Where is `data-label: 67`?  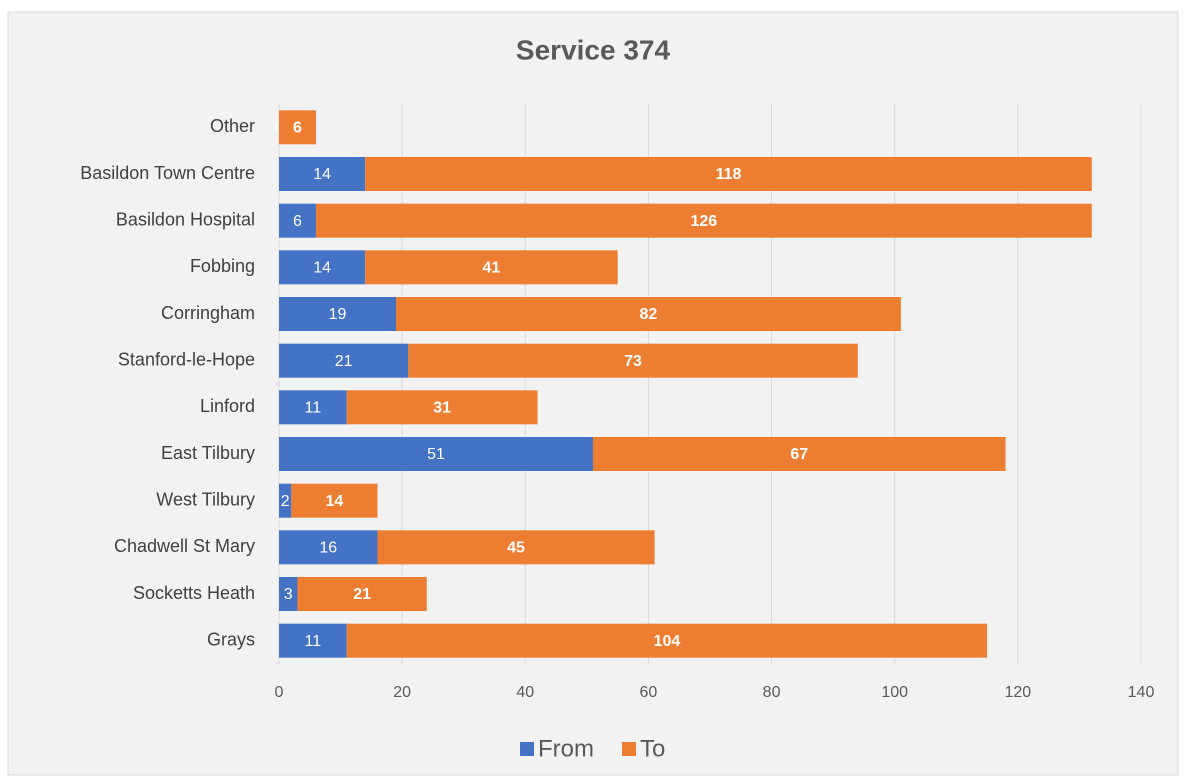
data-label: 67 is located at coordinates (799, 454).